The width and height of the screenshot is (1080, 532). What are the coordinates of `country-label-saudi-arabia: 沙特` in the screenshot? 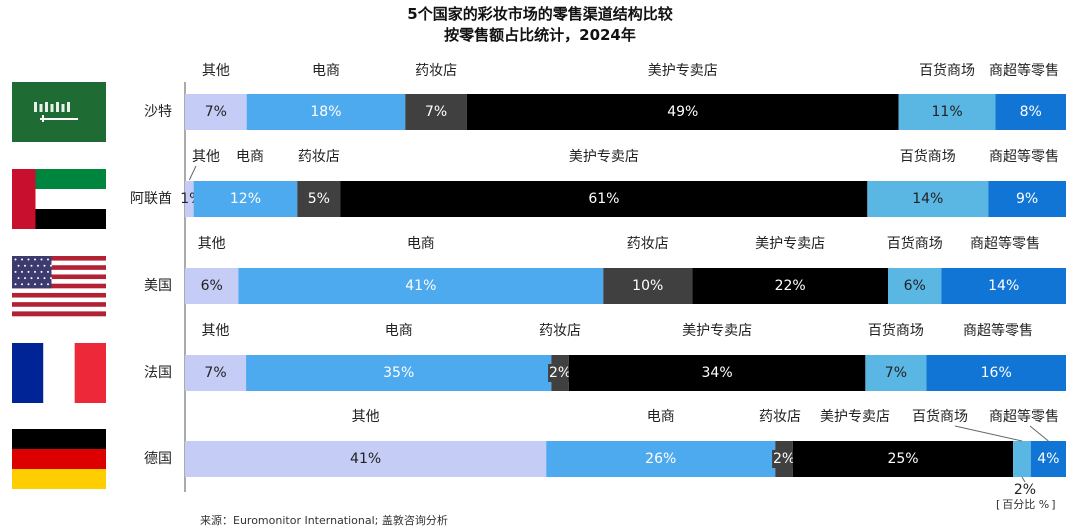 It's located at (158, 112).